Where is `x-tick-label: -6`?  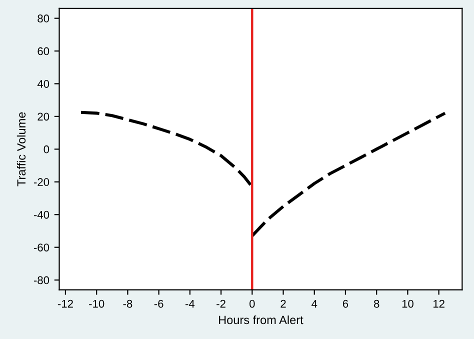
x-tick-label: -6 is located at coordinates (159, 304).